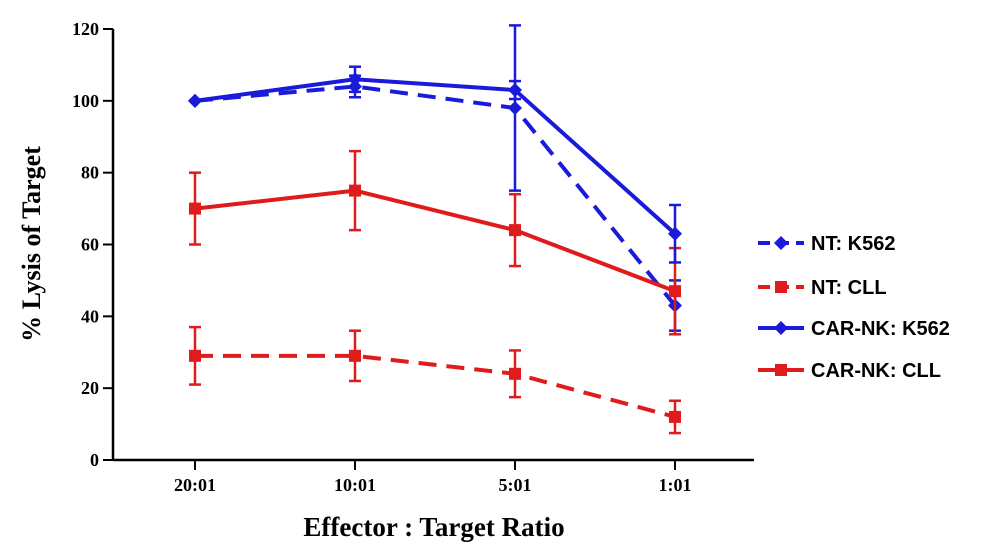 This screenshot has height=555, width=984. I want to click on y-tick-label: 100, so click(85, 101).